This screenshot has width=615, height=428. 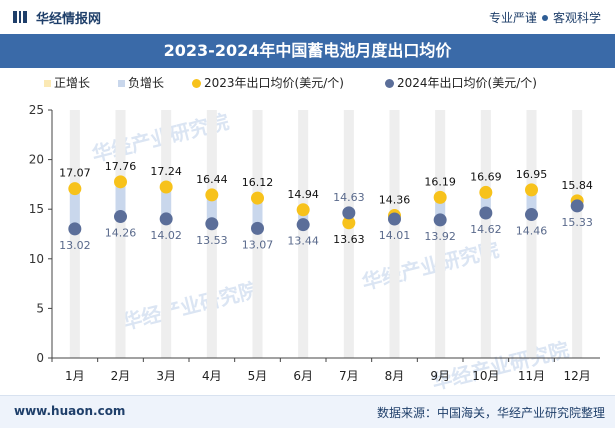 What do you see at coordinates (577, 222) in the screenshot?
I see `data-label-2024: 15.33` at bounding box center [577, 222].